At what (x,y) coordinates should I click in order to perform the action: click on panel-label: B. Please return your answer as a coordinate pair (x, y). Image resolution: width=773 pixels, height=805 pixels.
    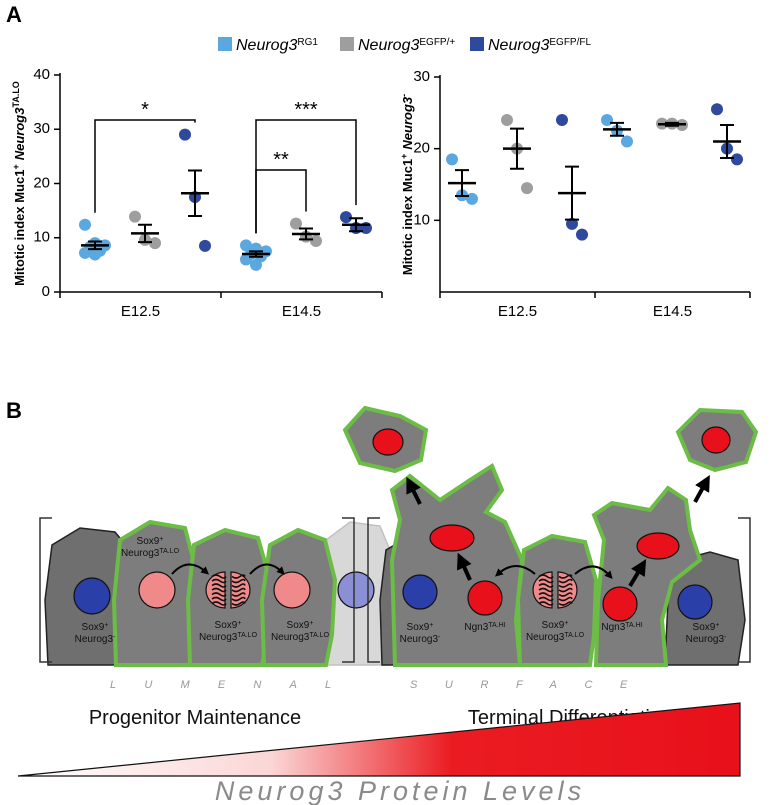
    Looking at the image, I should click on (14, 410).